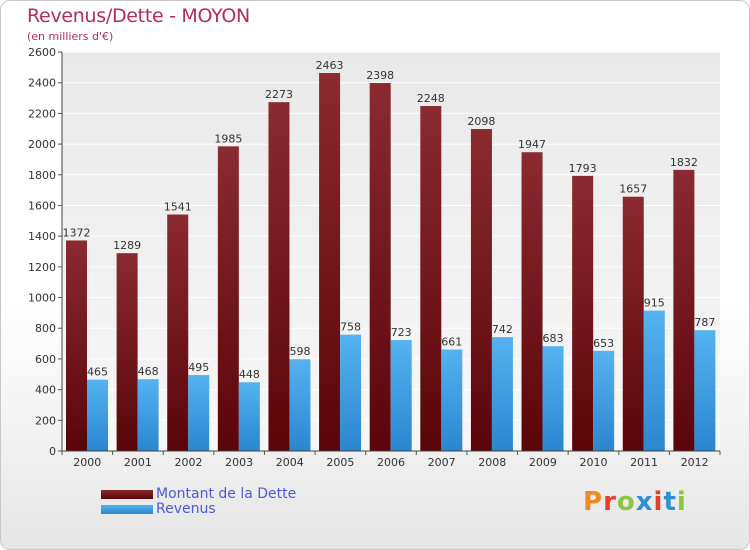  What do you see at coordinates (42, 205) in the screenshot?
I see `y-tick-label: 1600` at bounding box center [42, 205].